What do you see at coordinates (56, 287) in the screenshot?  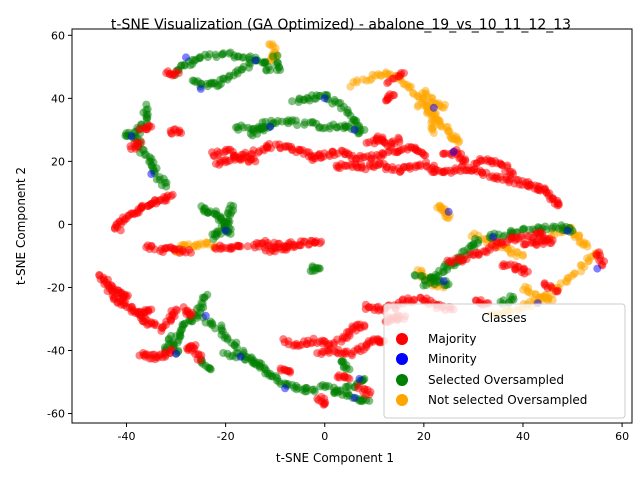 I see `y-tick-label: -20` at bounding box center [56, 287].